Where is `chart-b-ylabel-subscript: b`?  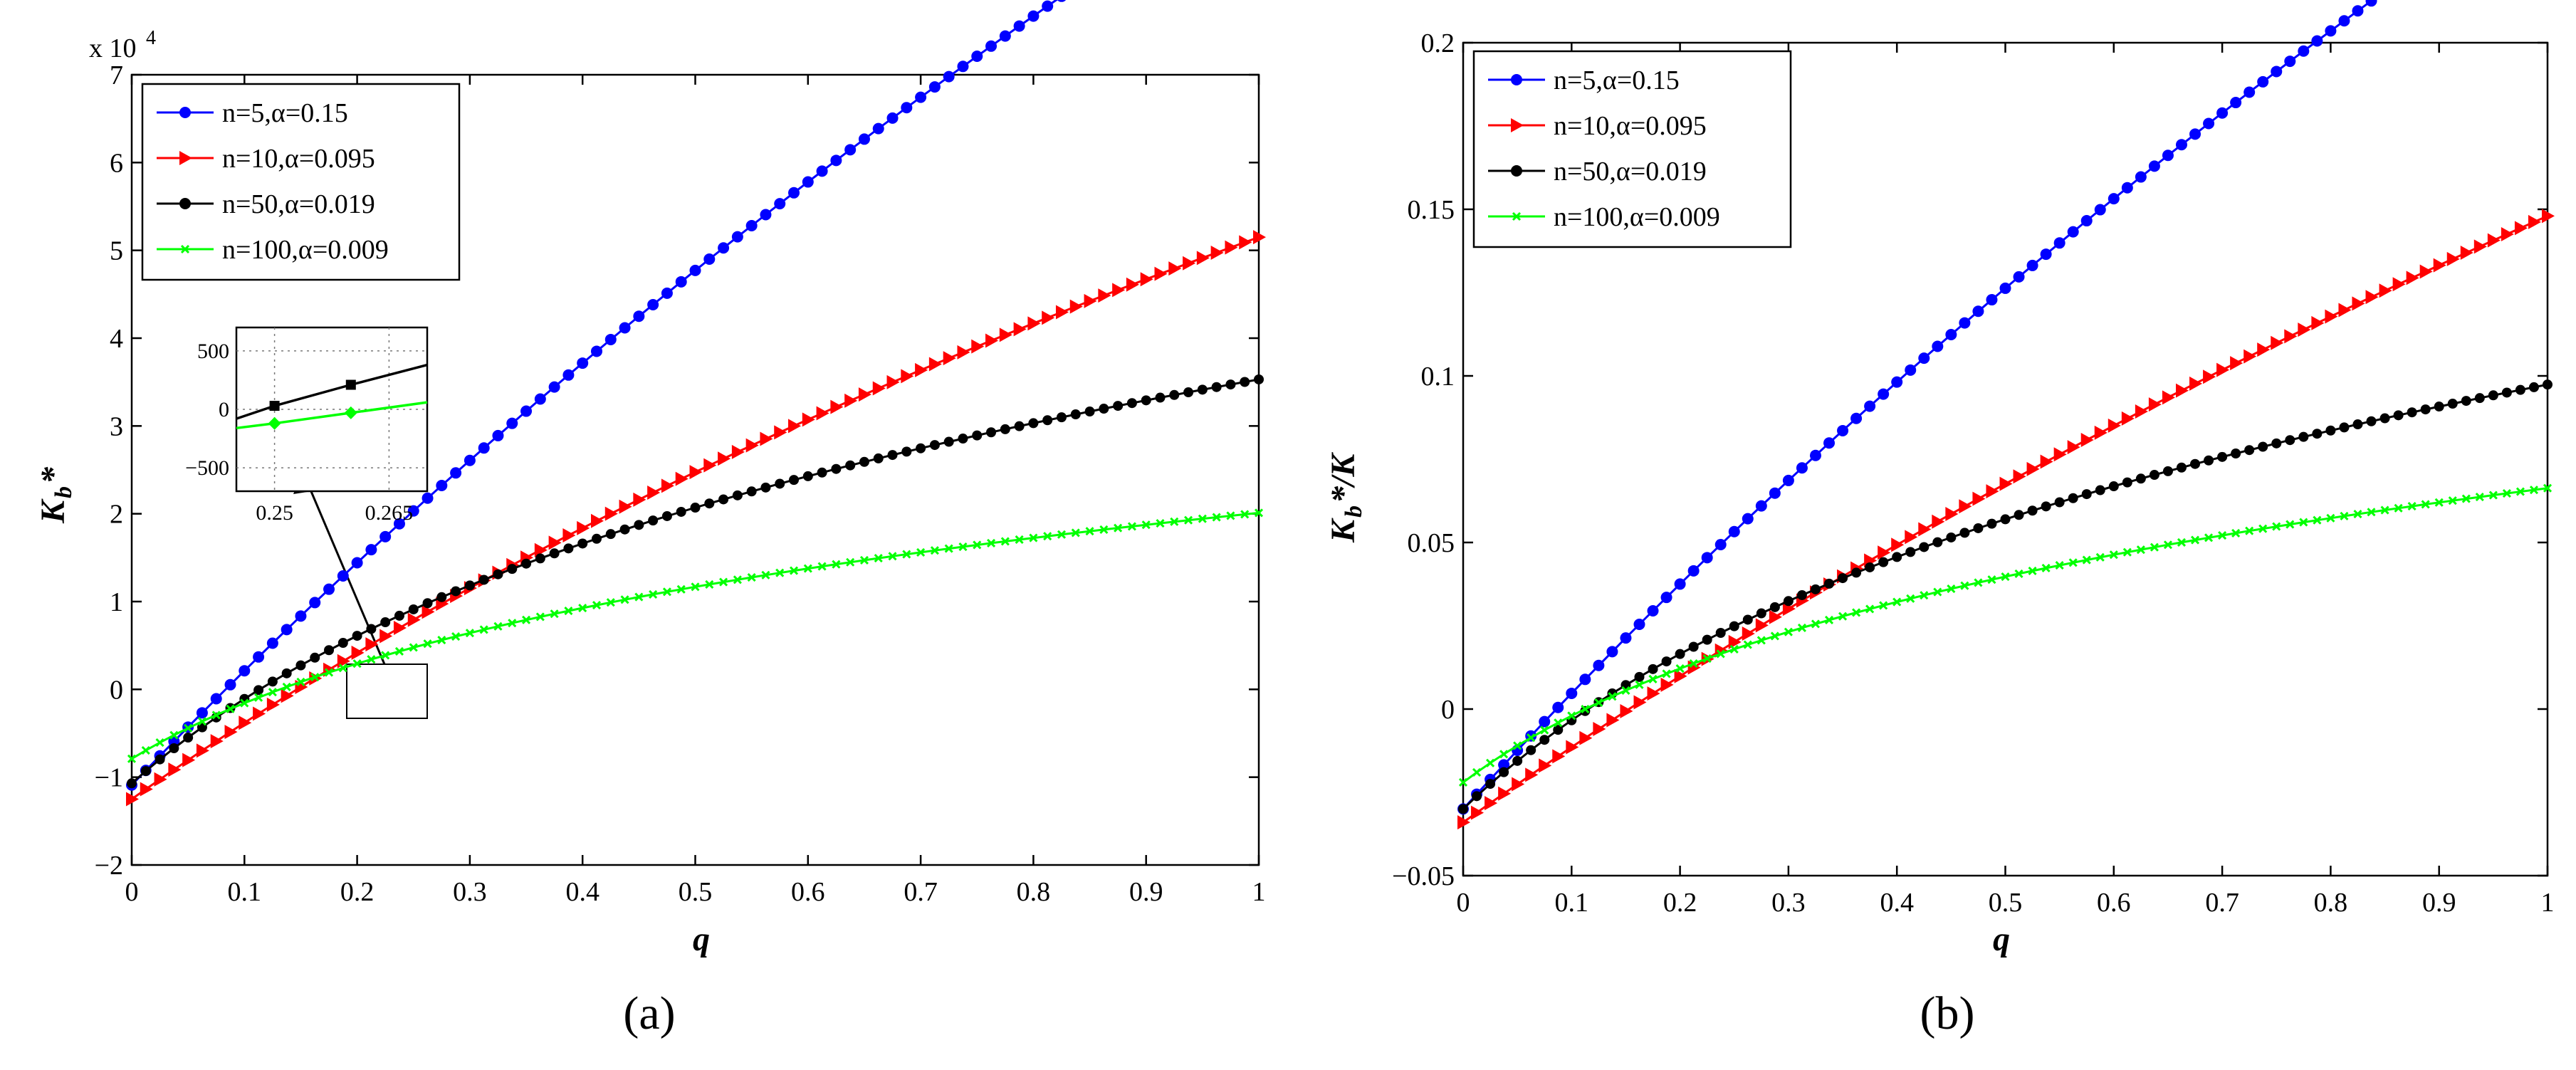 chart-b-ylabel-subscript: b is located at coordinates (1354, 512).